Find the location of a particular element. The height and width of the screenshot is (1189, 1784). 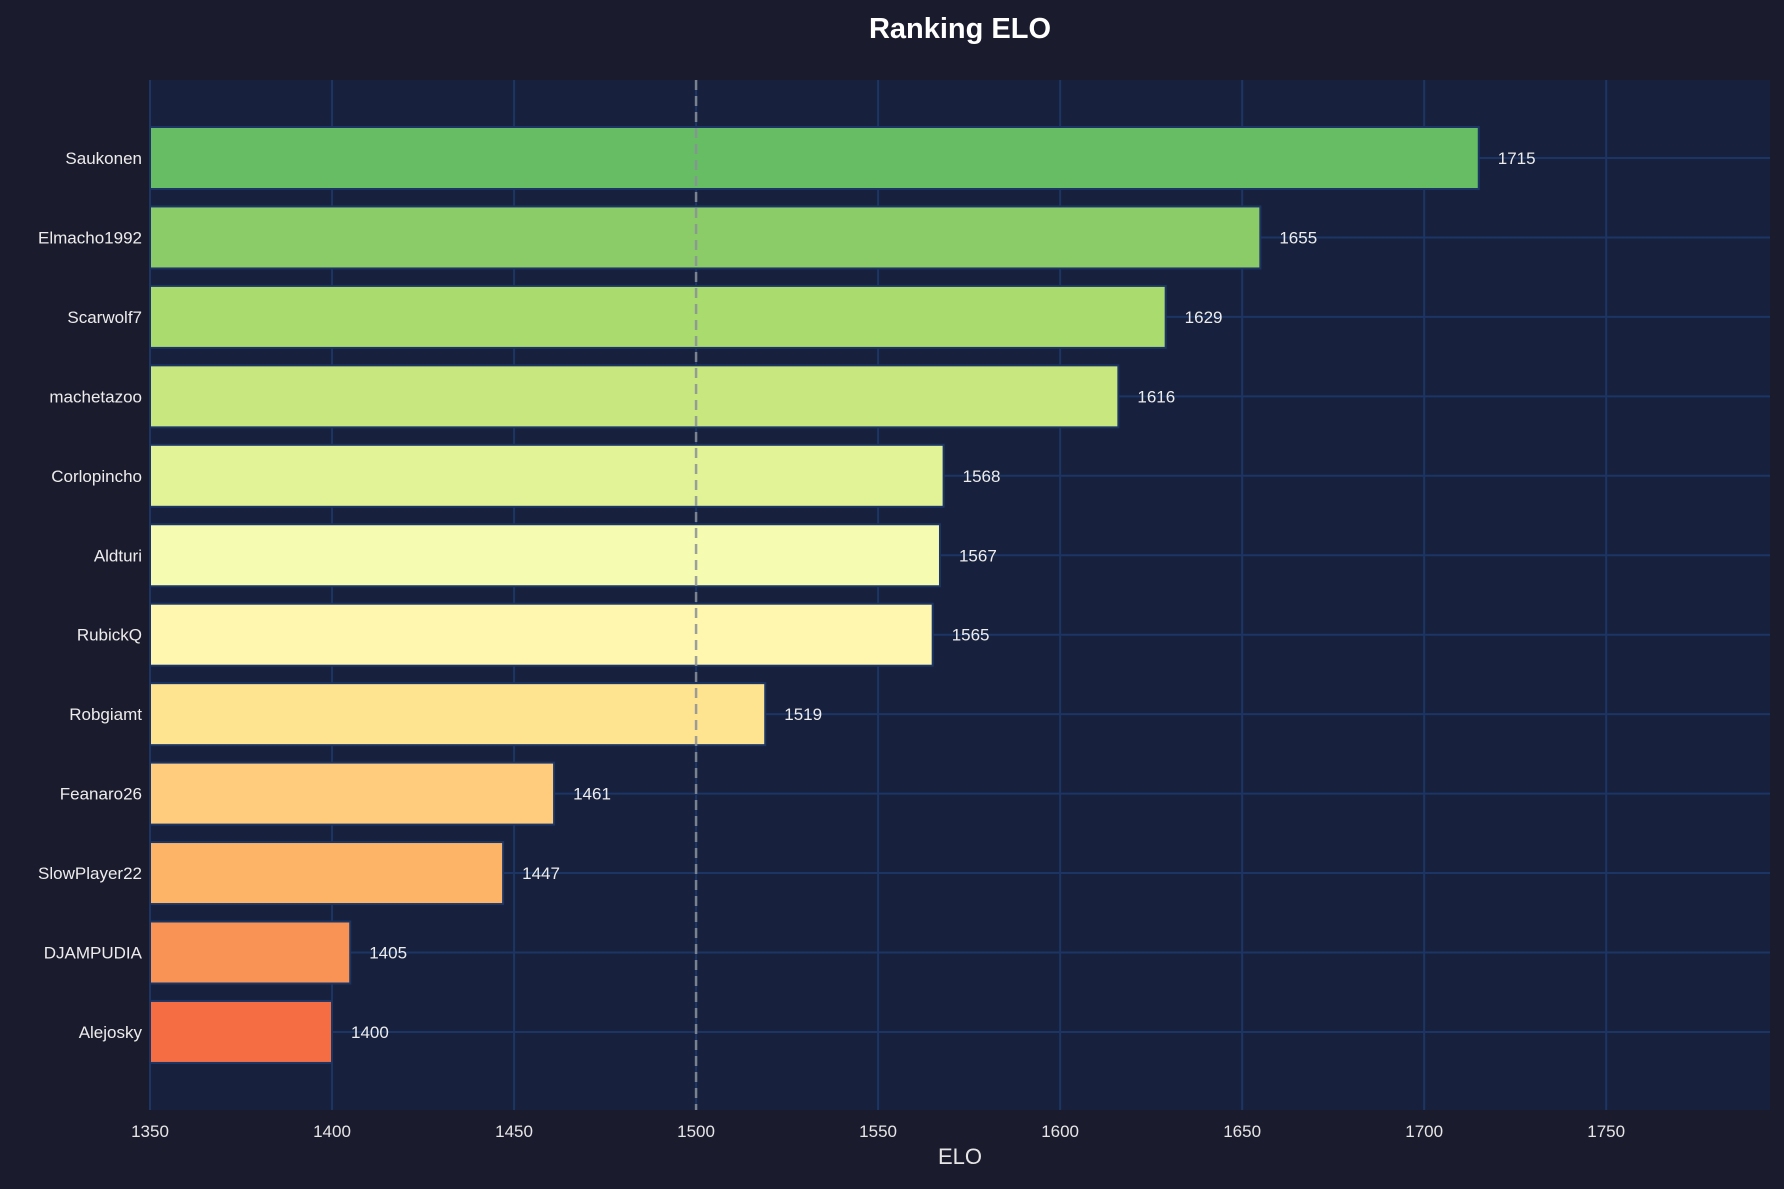

x-axis-label: ELO is located at coordinates (960, 1156).